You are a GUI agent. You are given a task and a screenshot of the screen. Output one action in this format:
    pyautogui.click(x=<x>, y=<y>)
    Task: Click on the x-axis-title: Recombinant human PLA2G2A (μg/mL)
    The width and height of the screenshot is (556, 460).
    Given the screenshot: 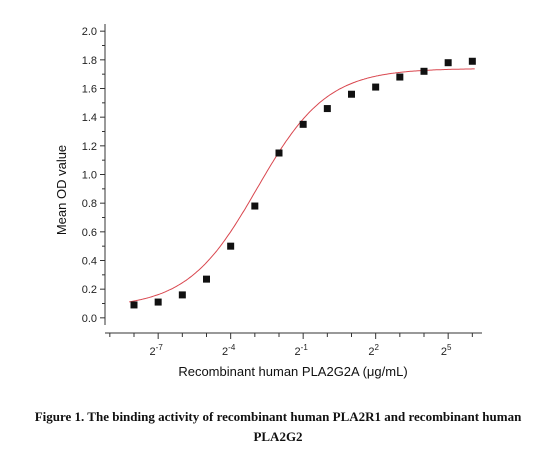 What is the action you would take?
    pyautogui.click(x=292, y=371)
    